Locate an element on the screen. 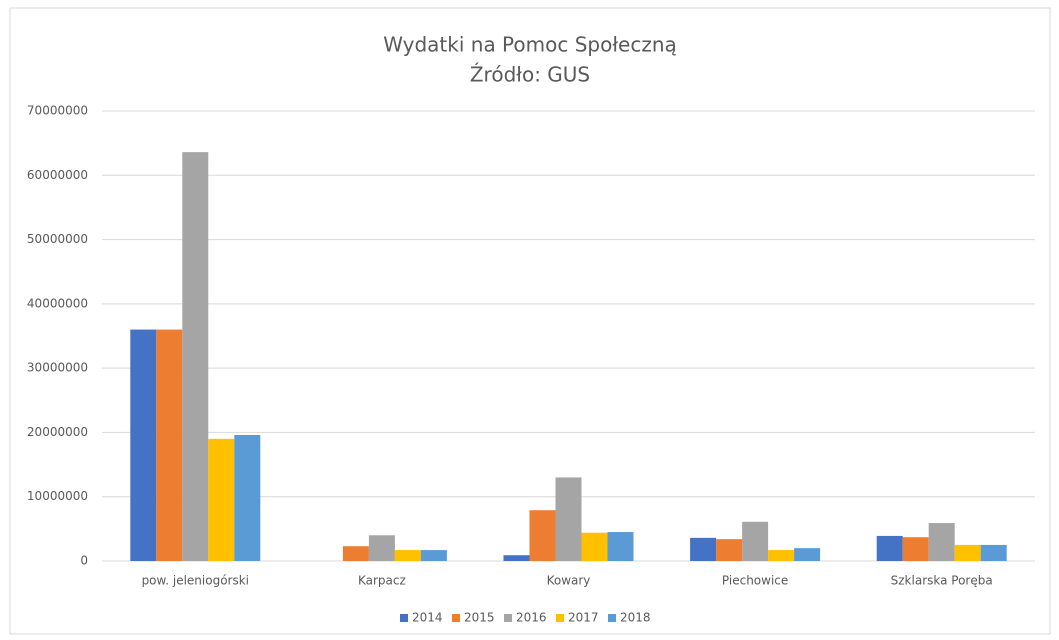  y-tick-label: 50000000 is located at coordinates (57, 239).